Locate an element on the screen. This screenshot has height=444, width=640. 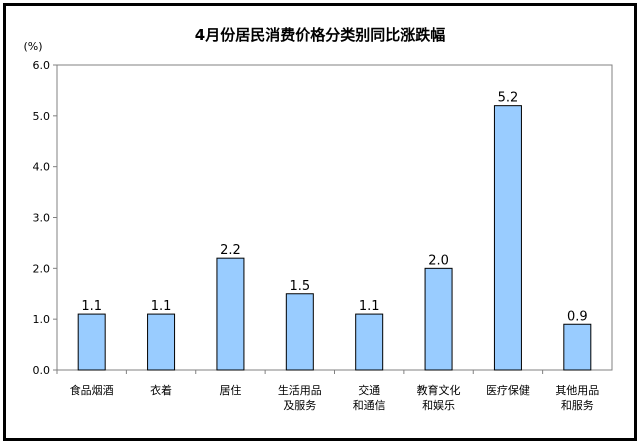
x-category-label: 生活用品 is located at coordinates (300, 390).